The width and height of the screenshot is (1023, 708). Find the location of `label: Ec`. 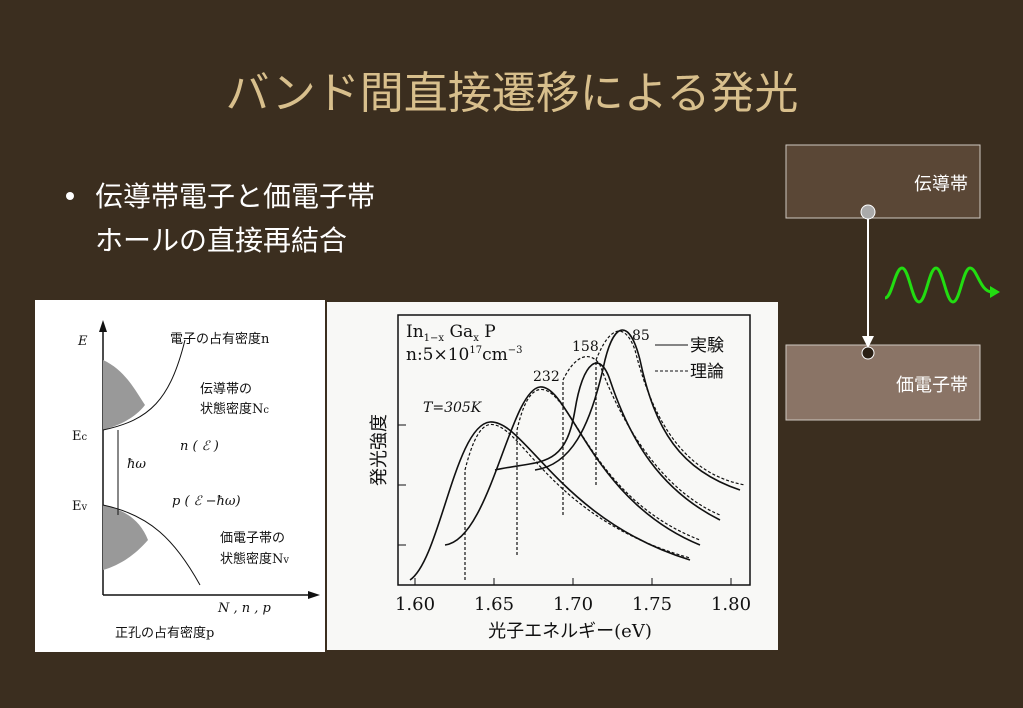

label: Ec is located at coordinates (80, 436).